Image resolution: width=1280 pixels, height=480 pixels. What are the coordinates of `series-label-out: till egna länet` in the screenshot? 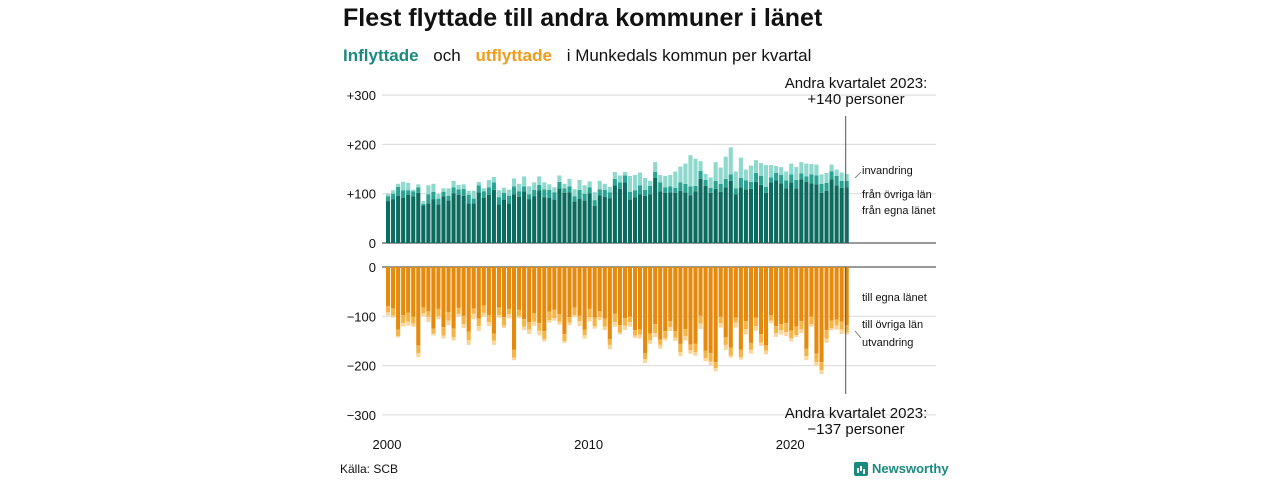 It's located at (894, 298).